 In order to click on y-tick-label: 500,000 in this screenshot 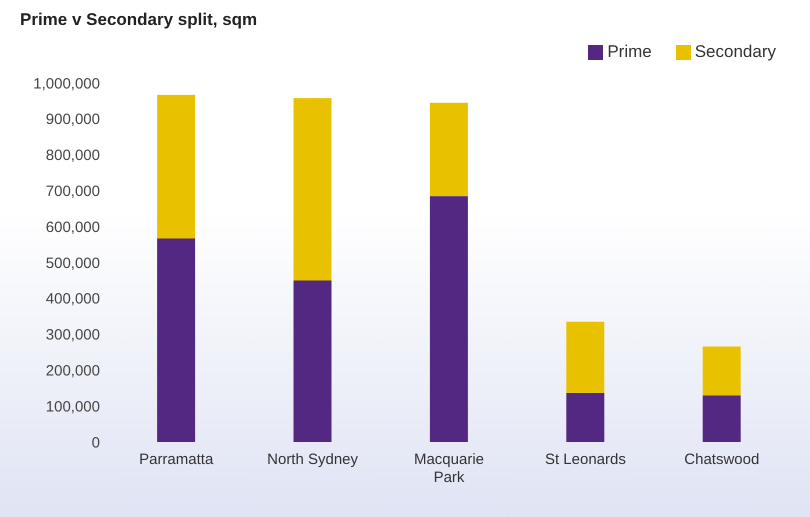, I will do `click(73, 263)`.